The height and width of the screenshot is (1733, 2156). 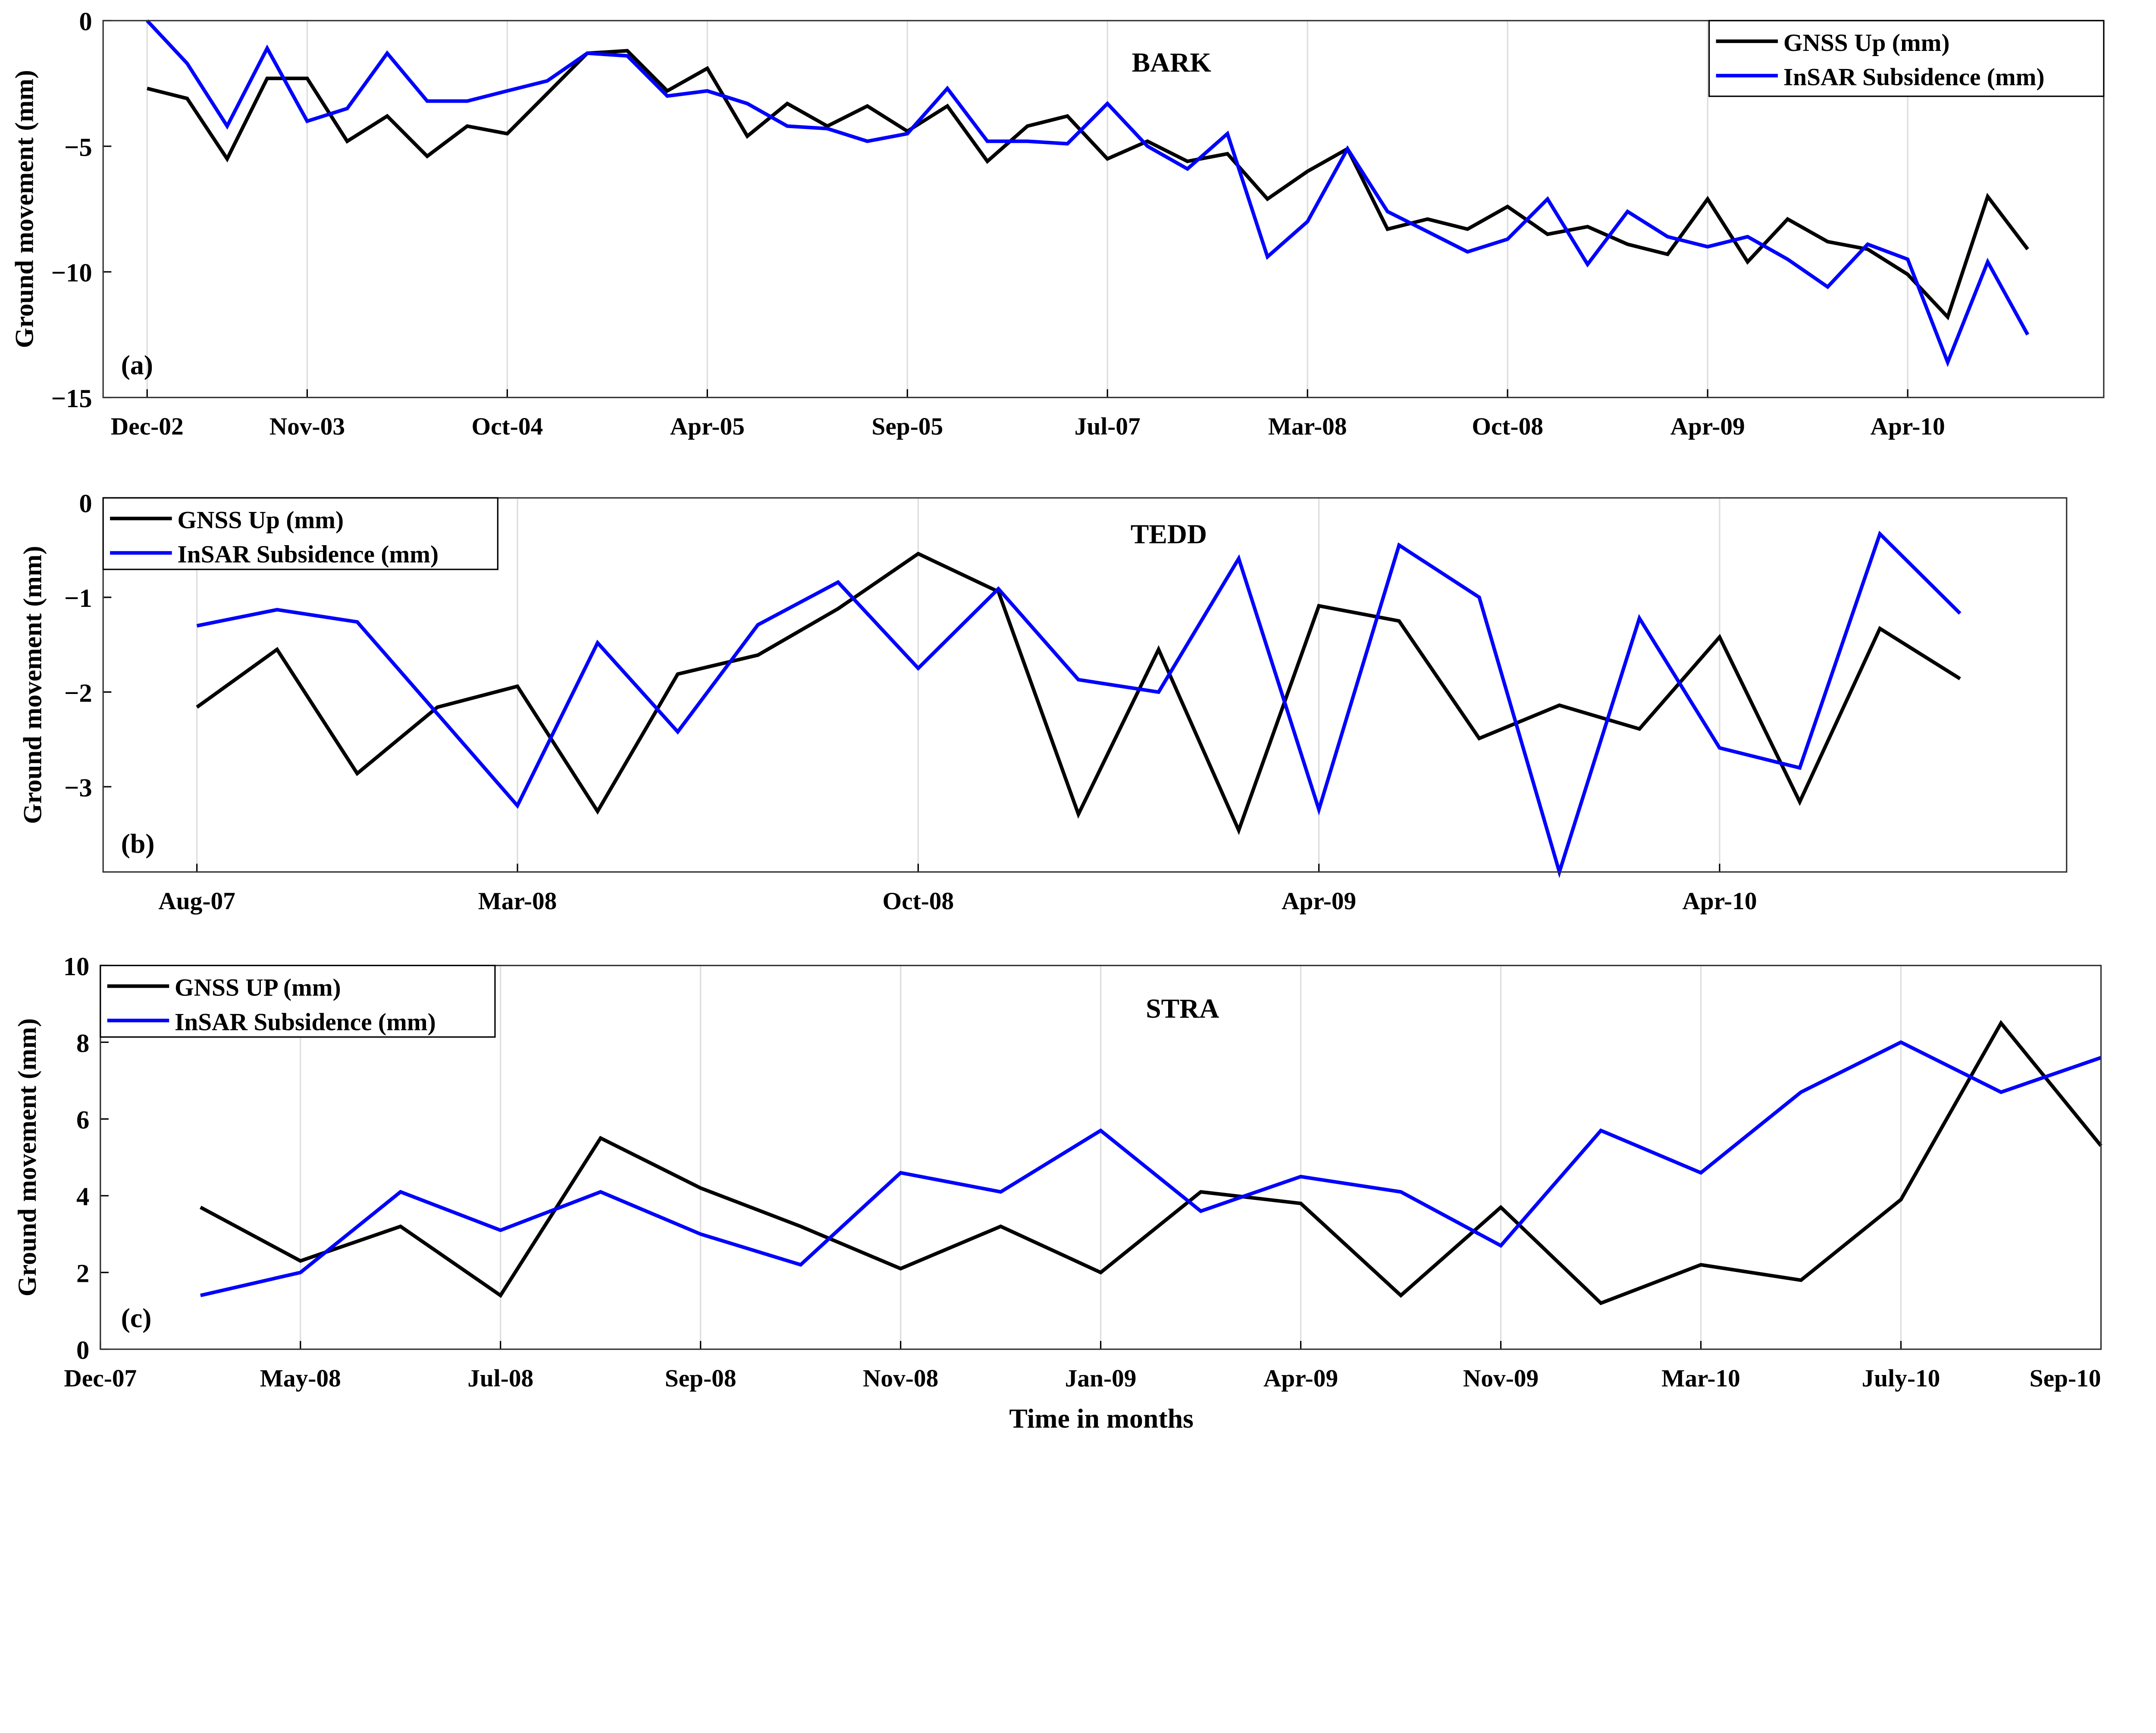 I want to click on panel-label: (a), so click(x=137, y=365).